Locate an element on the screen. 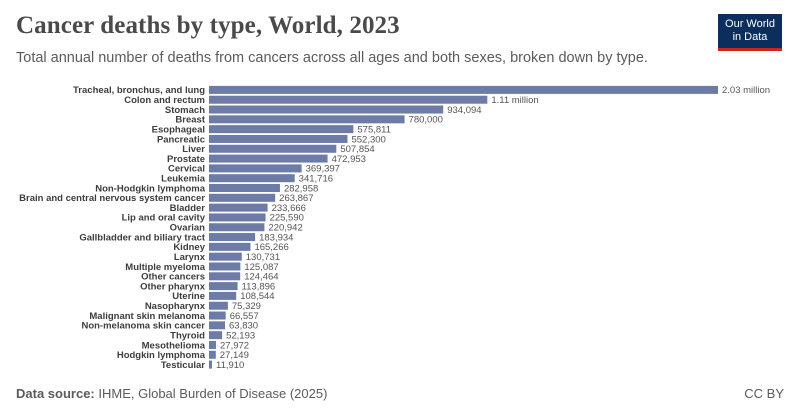 The height and width of the screenshot is (418, 800). license-link: CC BY is located at coordinates (764, 393).